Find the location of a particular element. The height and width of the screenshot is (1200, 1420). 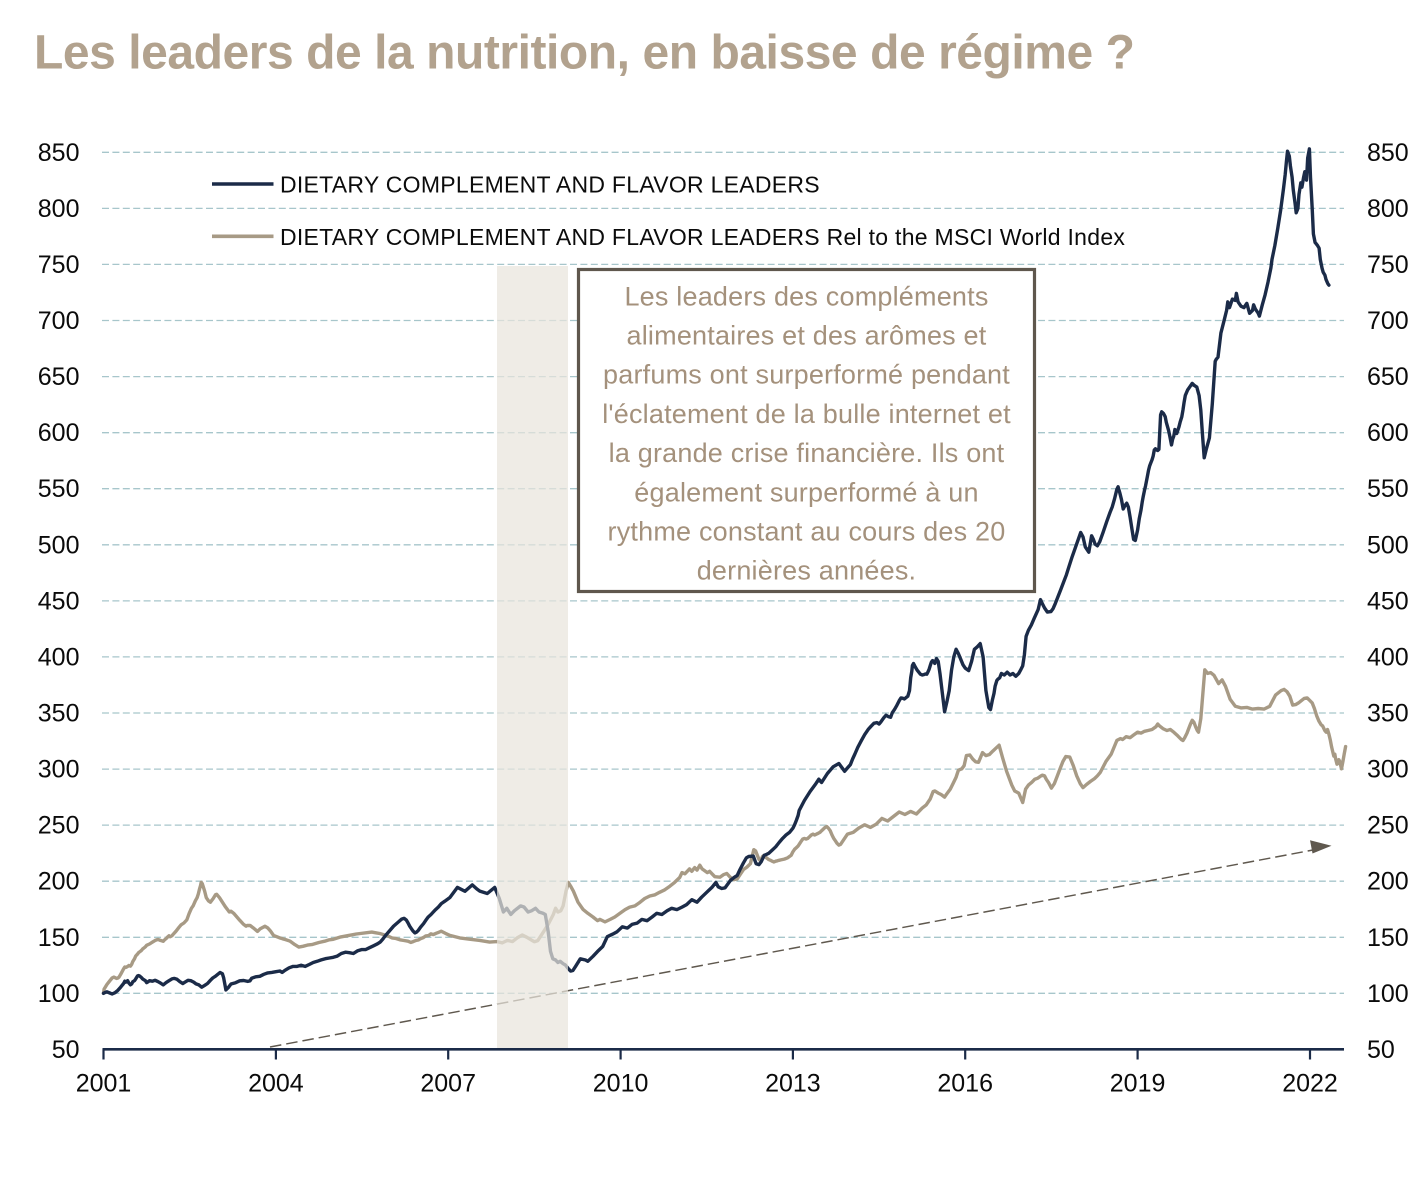

svg-text: 2001 is located at coordinates (104, 1084).